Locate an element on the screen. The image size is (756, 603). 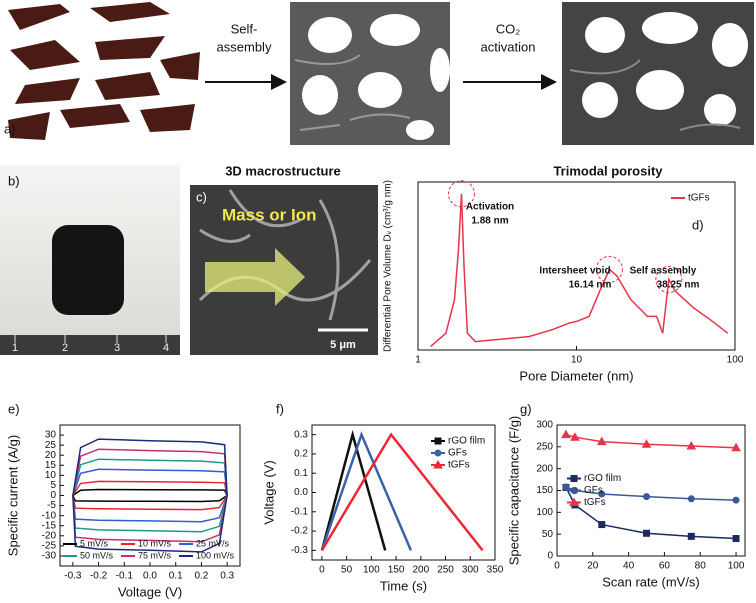
y-tick-label: 20 is located at coordinates (51, 455).